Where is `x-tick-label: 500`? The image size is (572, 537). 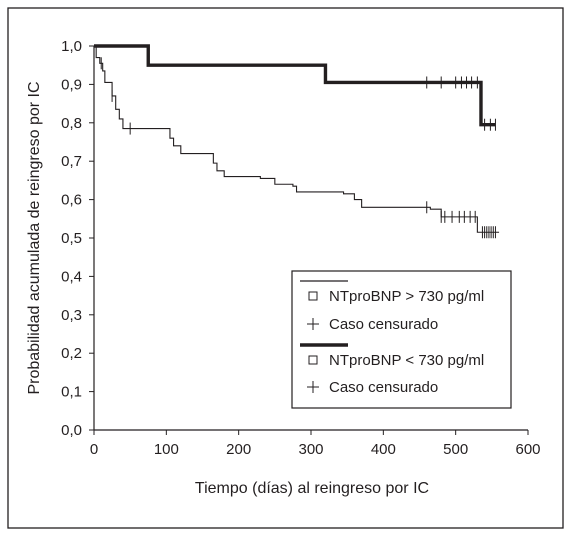
x-tick-label: 500 is located at coordinates (455, 449).